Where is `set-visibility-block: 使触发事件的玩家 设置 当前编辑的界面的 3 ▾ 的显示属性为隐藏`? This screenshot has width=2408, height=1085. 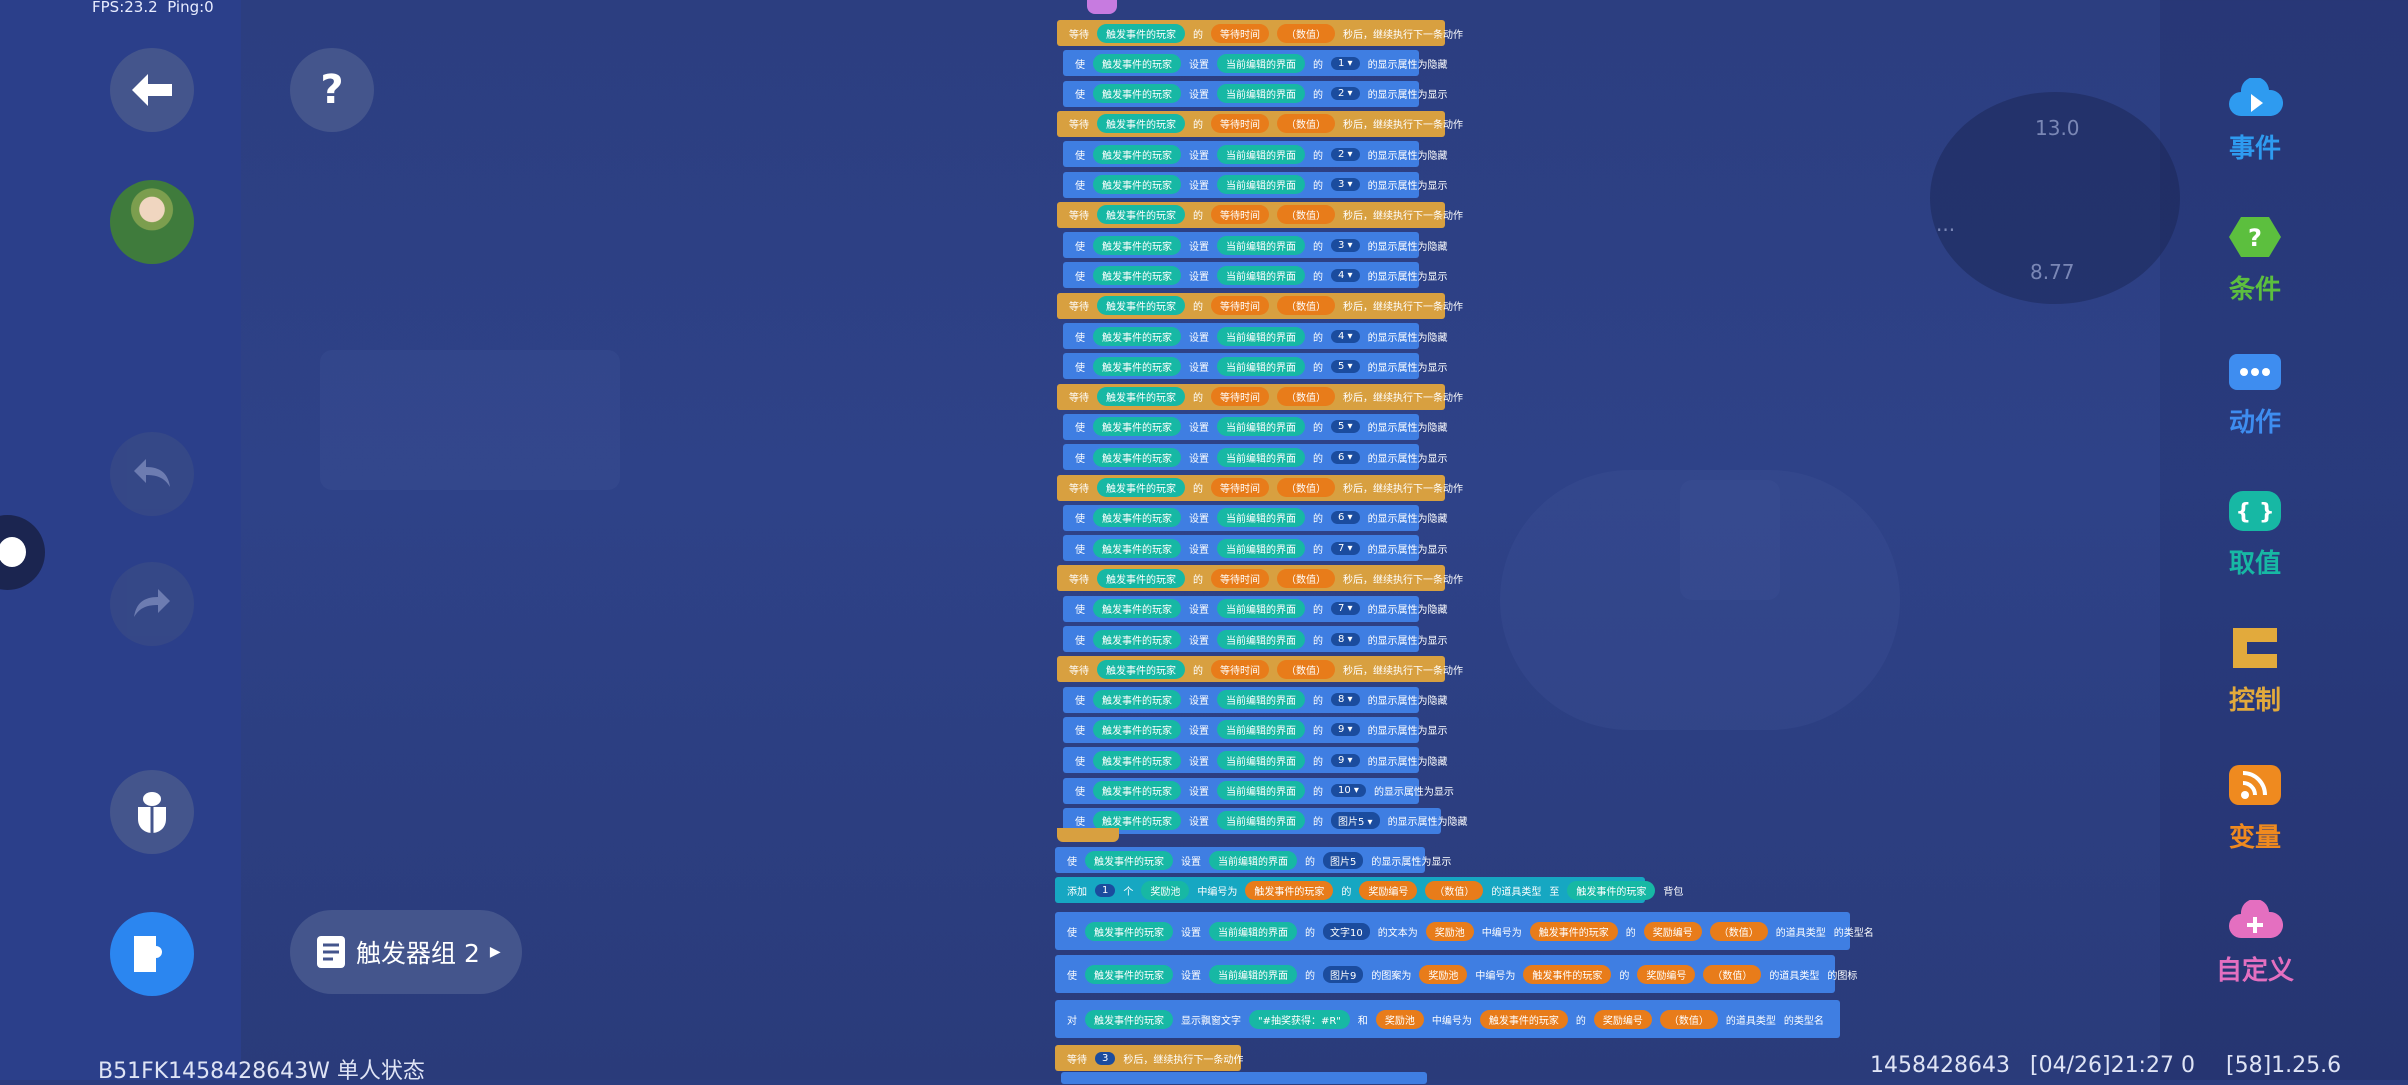
set-visibility-block: 使触发事件的玩家 设置 当前编辑的界面的 3 ▾ 的显示属性为隐藏 is located at coordinates (1255, 245).